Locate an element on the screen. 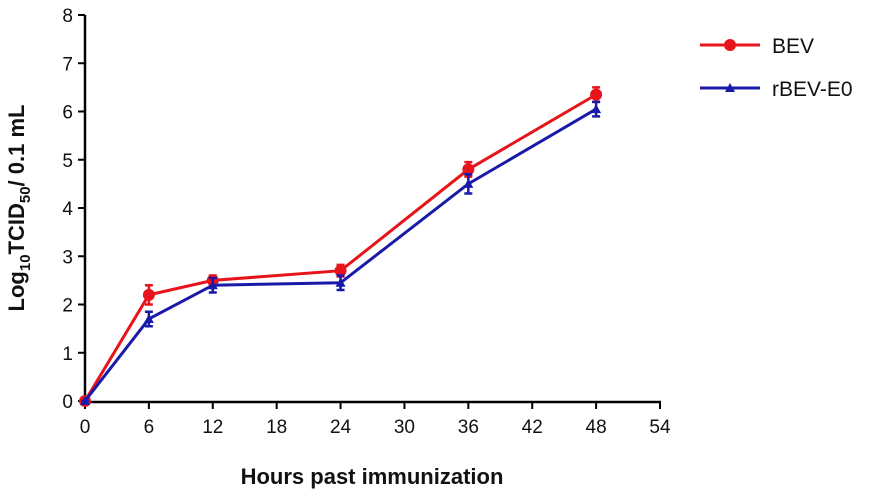 This screenshot has width=896, height=501. x-tick-label: 54 is located at coordinates (660, 427).